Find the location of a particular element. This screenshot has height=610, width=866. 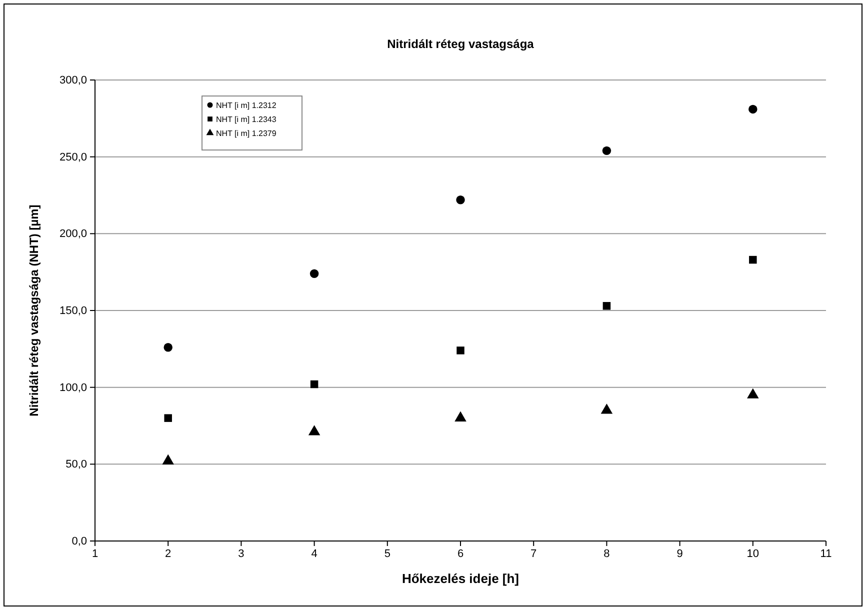

legend-label: NHT [i m] 1.2312 is located at coordinates (246, 105).